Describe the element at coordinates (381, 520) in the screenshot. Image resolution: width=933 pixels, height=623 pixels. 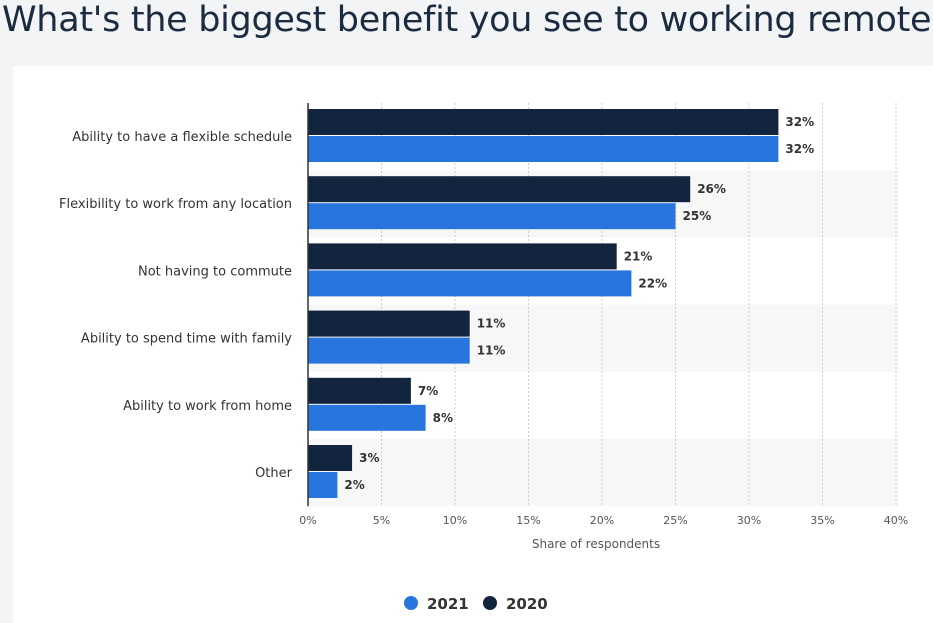
I see `x-tick-label: 5%` at that location.